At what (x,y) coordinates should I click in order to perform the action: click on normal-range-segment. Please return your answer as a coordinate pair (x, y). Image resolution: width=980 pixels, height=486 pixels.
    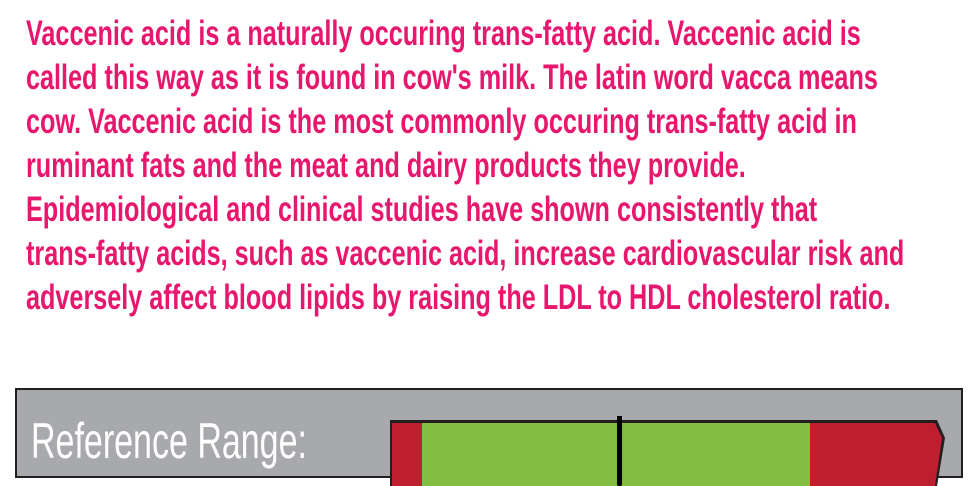
    Looking at the image, I should click on (616, 454).